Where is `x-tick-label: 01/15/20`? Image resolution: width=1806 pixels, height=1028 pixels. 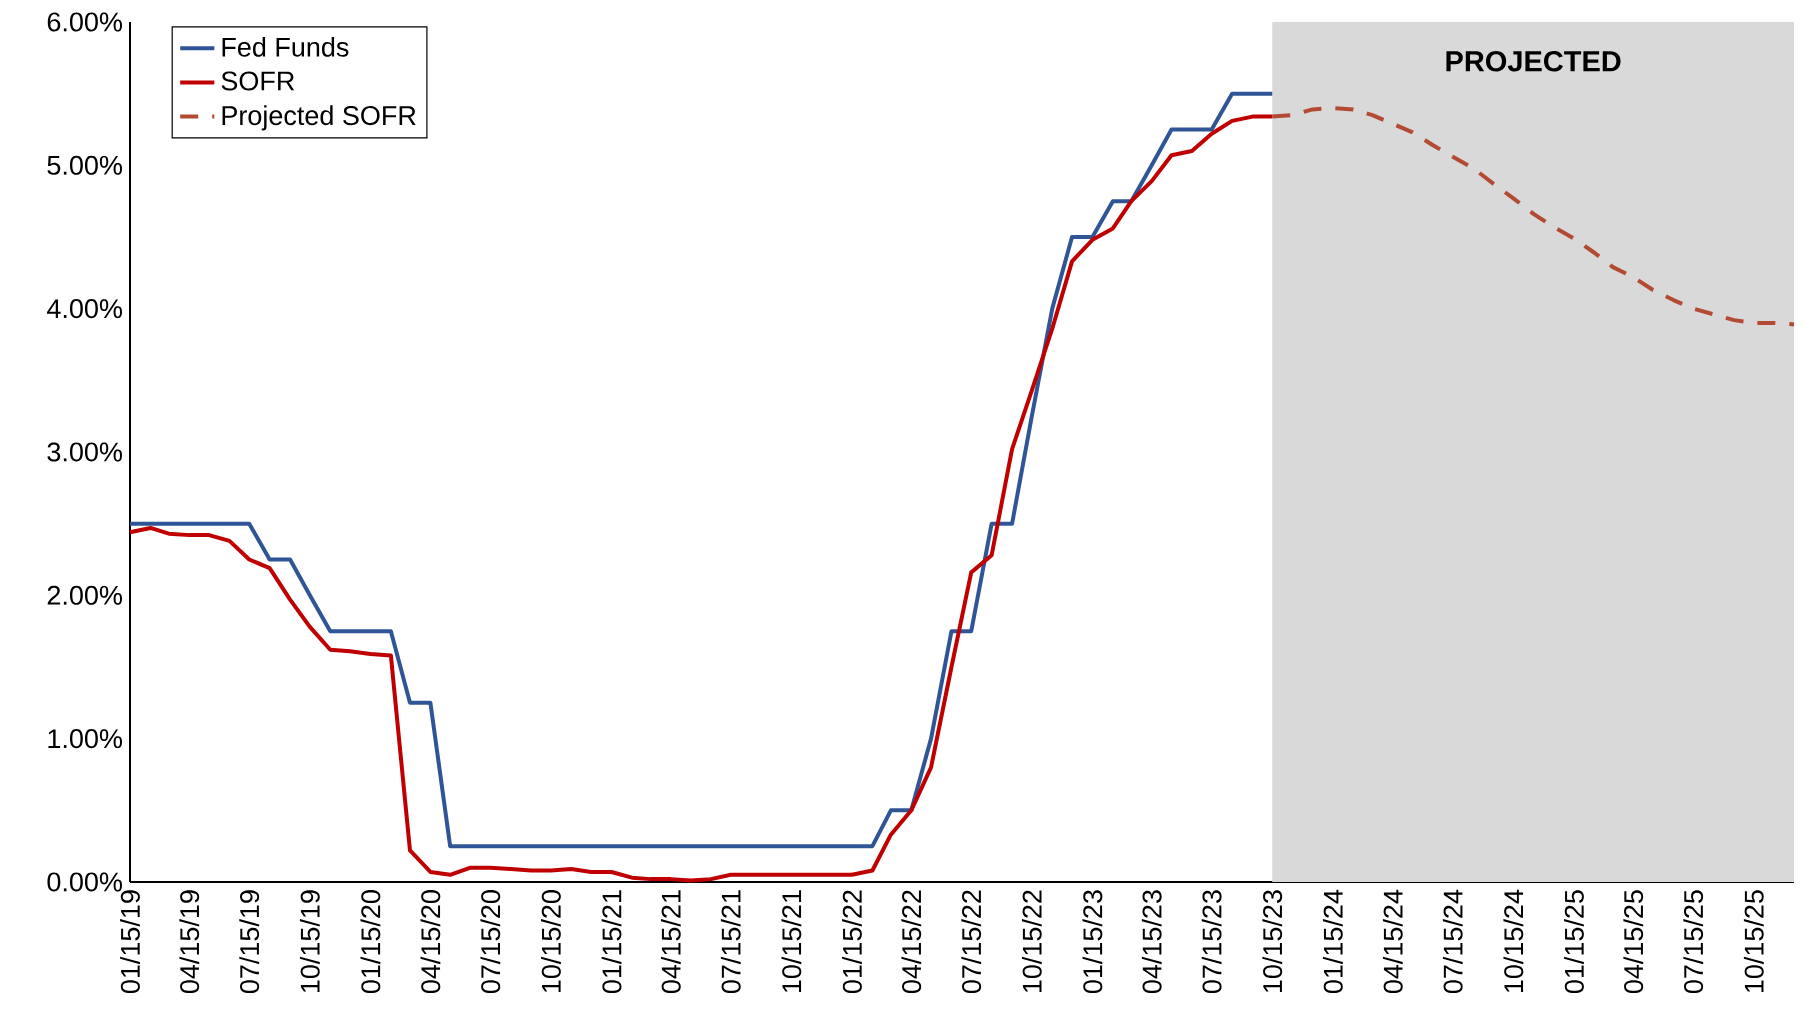 x-tick-label: 01/15/20 is located at coordinates (370, 942).